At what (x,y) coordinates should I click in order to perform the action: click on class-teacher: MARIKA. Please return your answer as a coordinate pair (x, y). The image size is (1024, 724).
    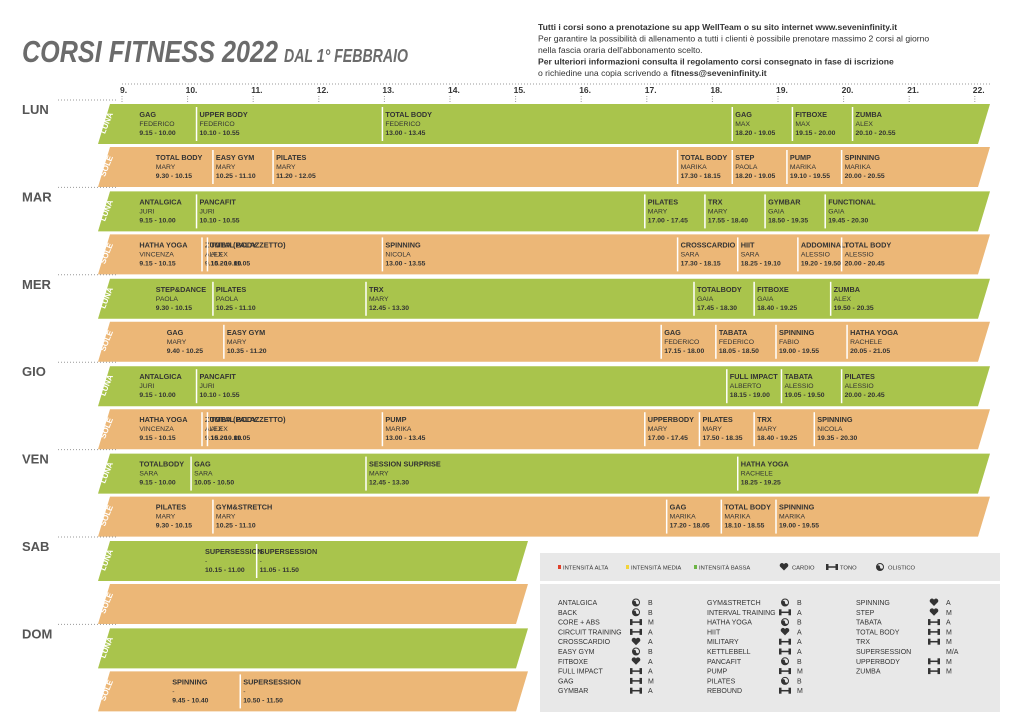
    Looking at the image, I should click on (683, 517).